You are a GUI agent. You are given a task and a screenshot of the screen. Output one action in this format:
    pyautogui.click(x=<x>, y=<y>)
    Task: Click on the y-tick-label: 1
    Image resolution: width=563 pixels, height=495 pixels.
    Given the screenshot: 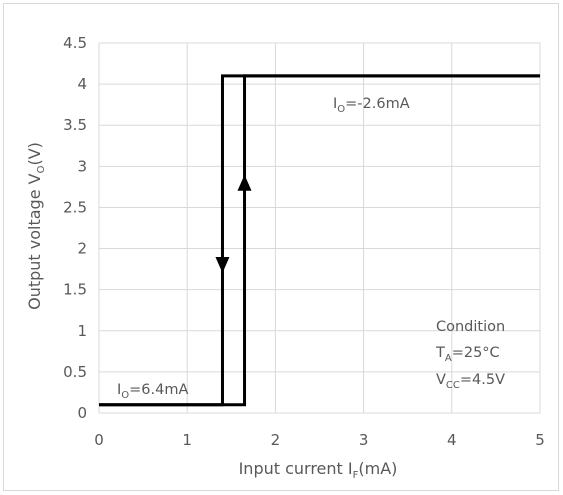 What is the action you would take?
    pyautogui.click(x=82, y=331)
    